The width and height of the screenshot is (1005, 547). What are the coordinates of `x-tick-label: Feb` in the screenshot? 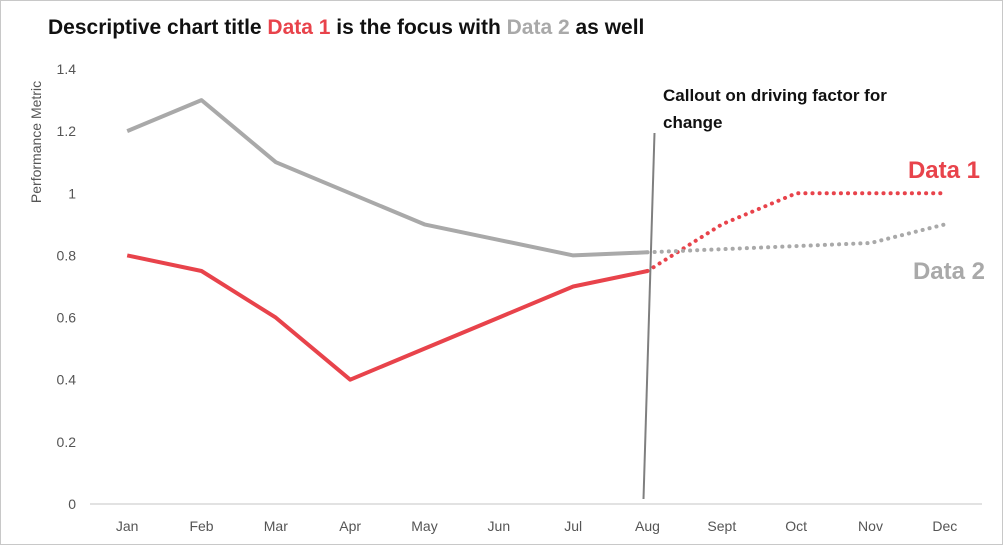 It's located at (201, 526).